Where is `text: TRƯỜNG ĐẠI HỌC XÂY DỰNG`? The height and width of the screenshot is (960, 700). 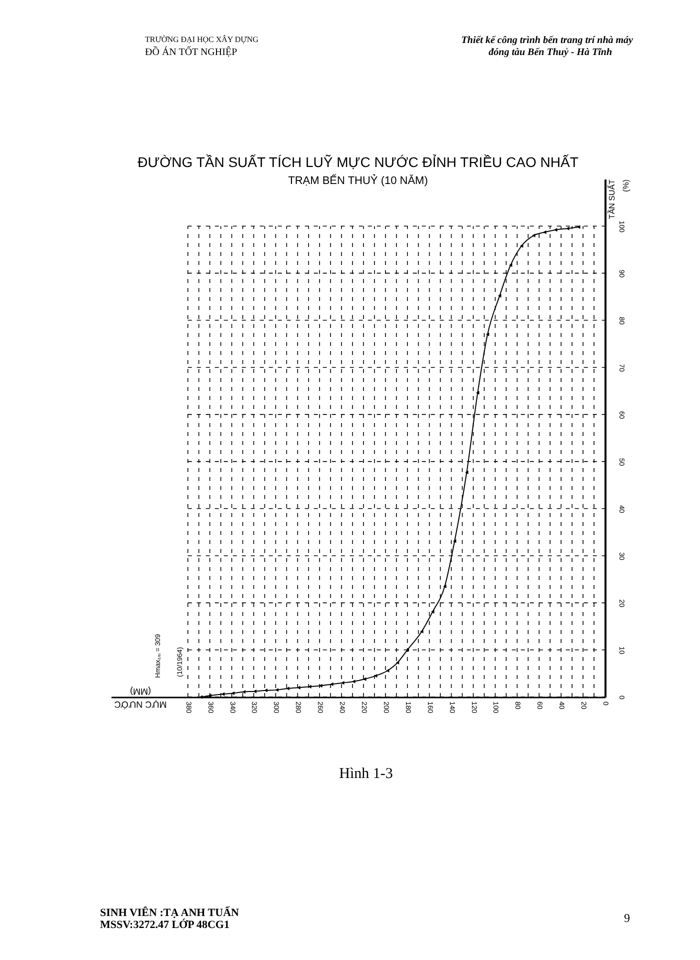
text: TRƯỜNG ĐẠI HỌC XÂY DỰNG is located at coordinates (202, 39).